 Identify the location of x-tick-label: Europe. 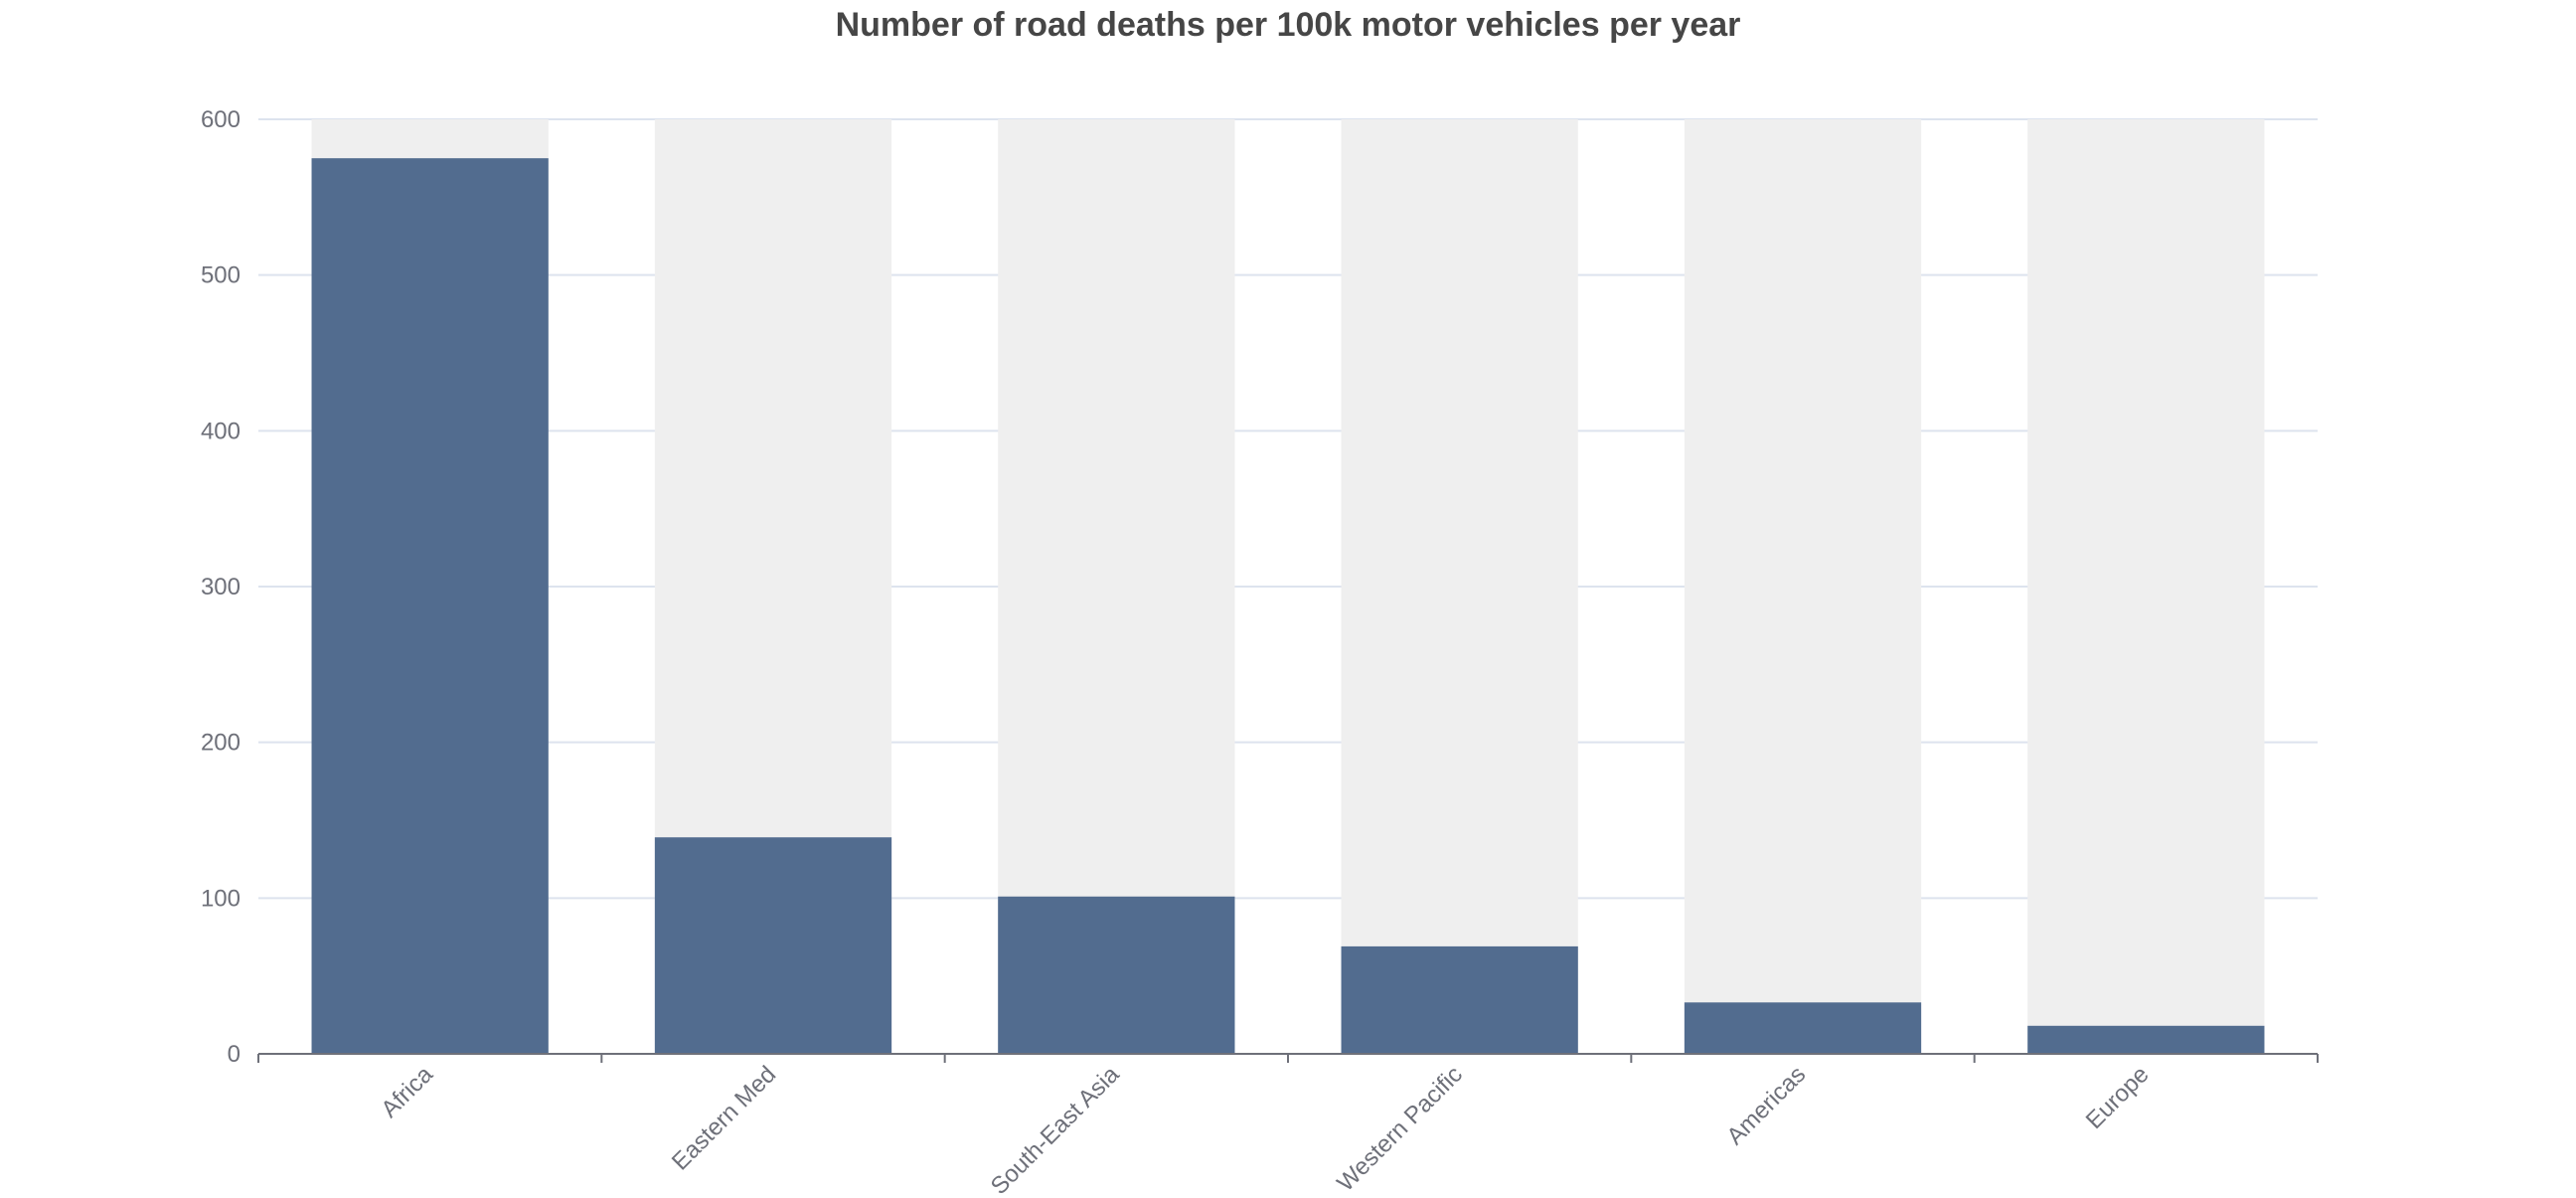
(2118, 1097).